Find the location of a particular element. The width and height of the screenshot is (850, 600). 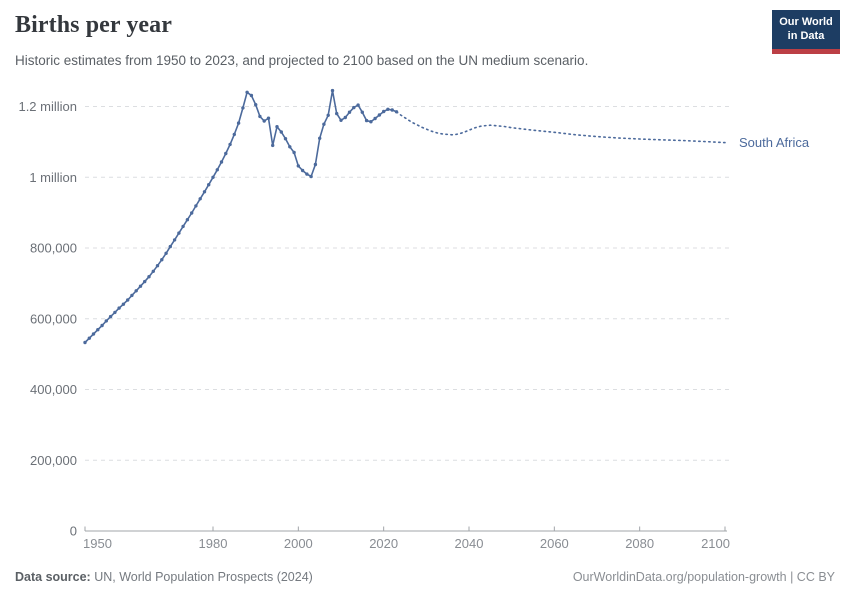

entity-label: South Africa is located at coordinates (774, 142).